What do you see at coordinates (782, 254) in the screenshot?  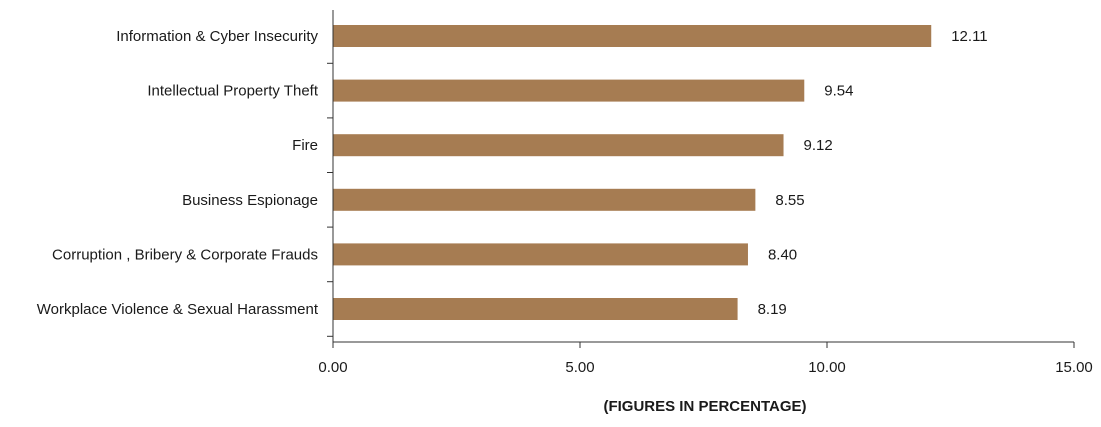 I see `value-label-4: 8.40` at bounding box center [782, 254].